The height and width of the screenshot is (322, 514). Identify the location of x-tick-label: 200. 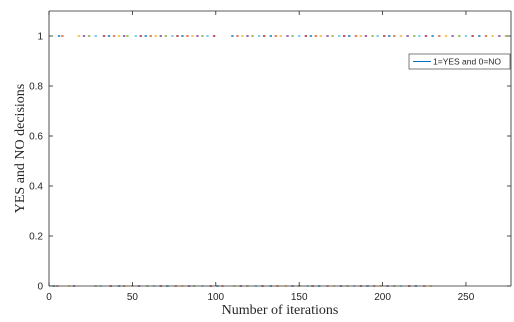
(382, 297).